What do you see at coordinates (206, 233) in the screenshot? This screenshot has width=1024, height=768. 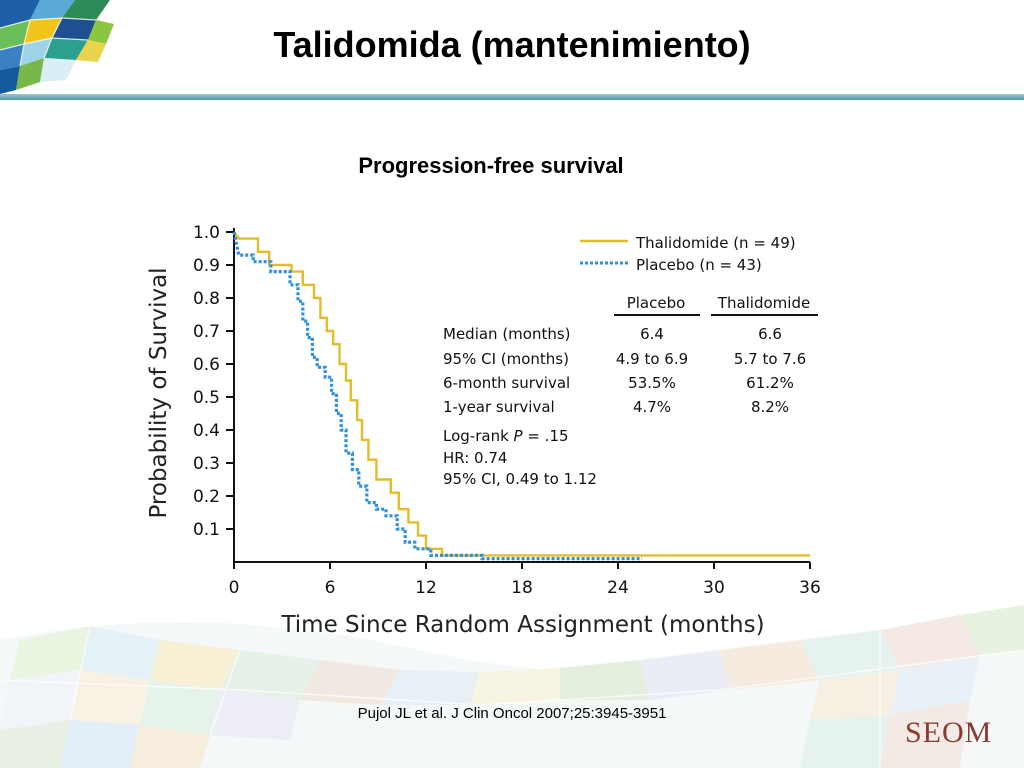 I see `y-tick-label: 1.0` at bounding box center [206, 233].